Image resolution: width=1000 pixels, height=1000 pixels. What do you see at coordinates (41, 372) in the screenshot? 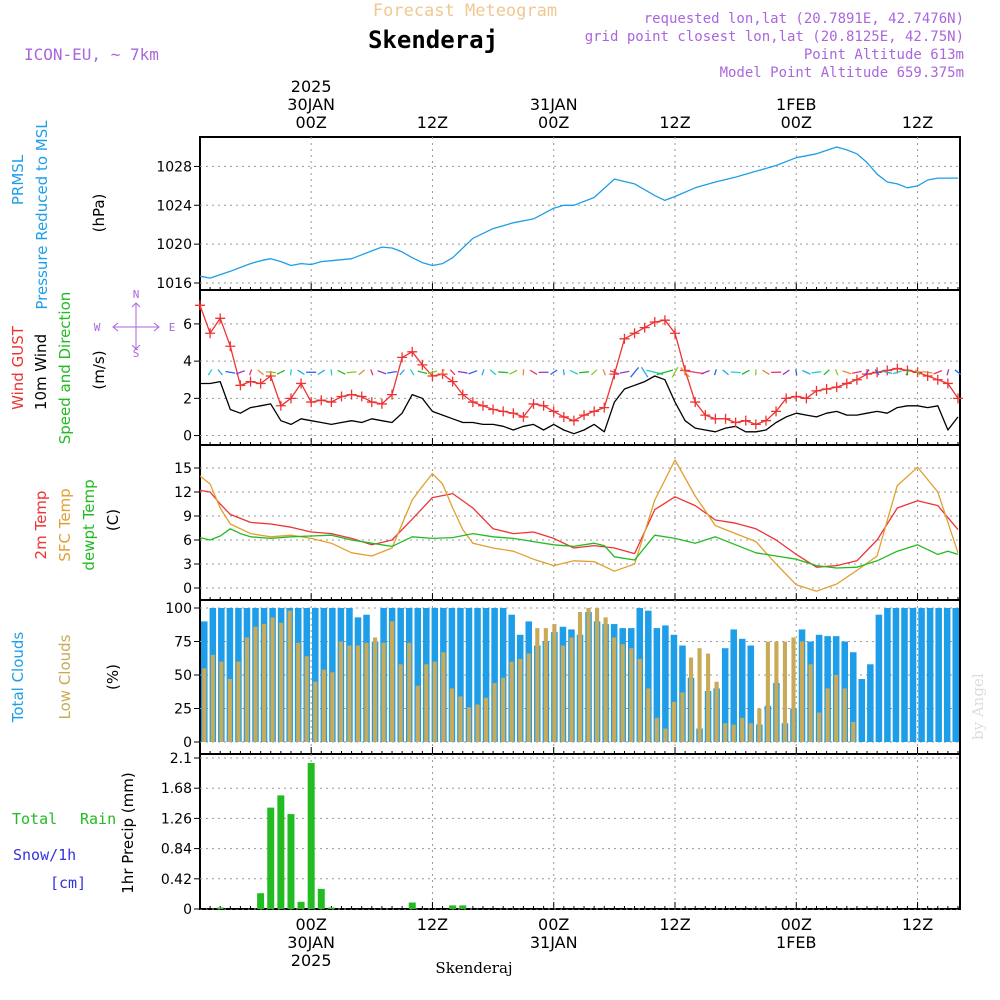
I see `wind-10m-label: 10m Wind` at bounding box center [41, 372].